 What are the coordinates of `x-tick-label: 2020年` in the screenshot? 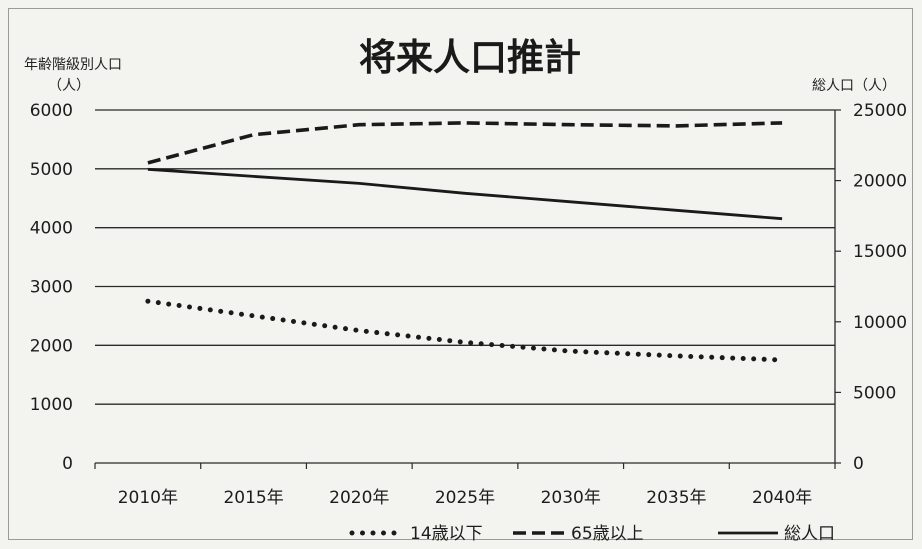 It's located at (359, 498).